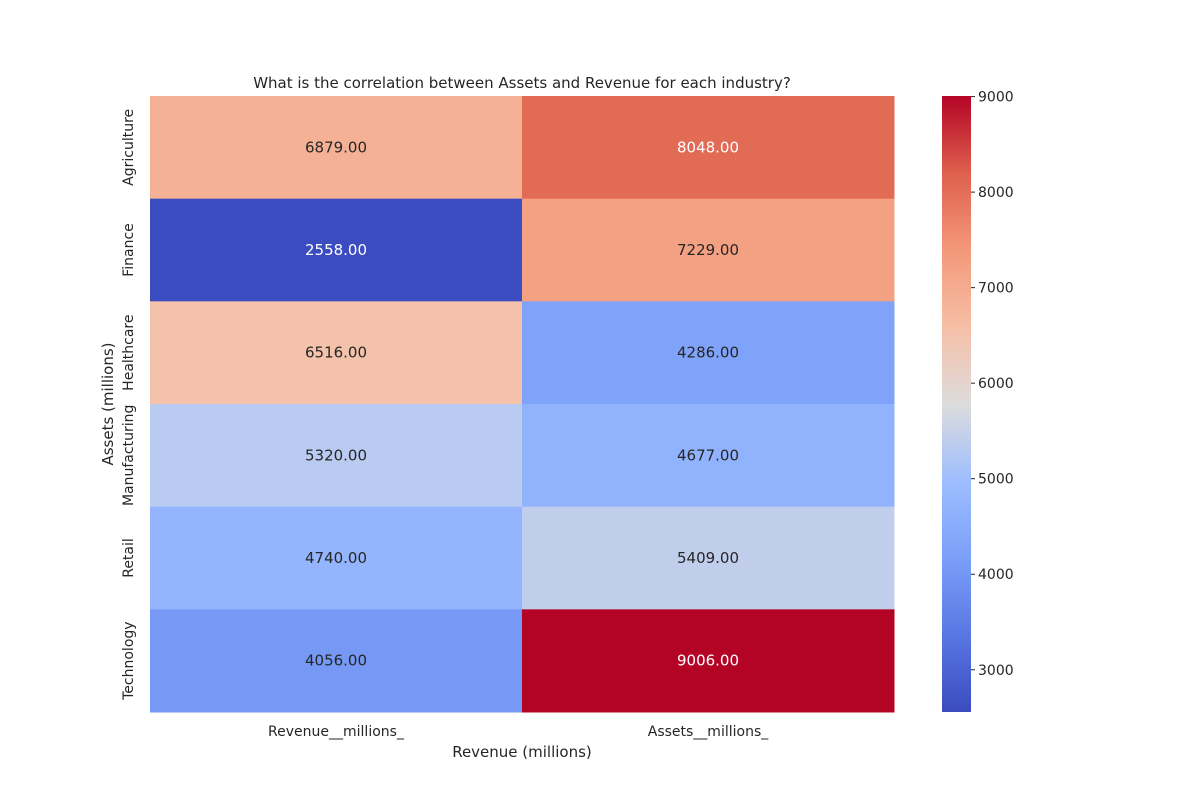 This screenshot has width=1200, height=800. Describe the element at coordinates (129, 147) in the screenshot. I see `y-tick-label: Agriculture` at that location.